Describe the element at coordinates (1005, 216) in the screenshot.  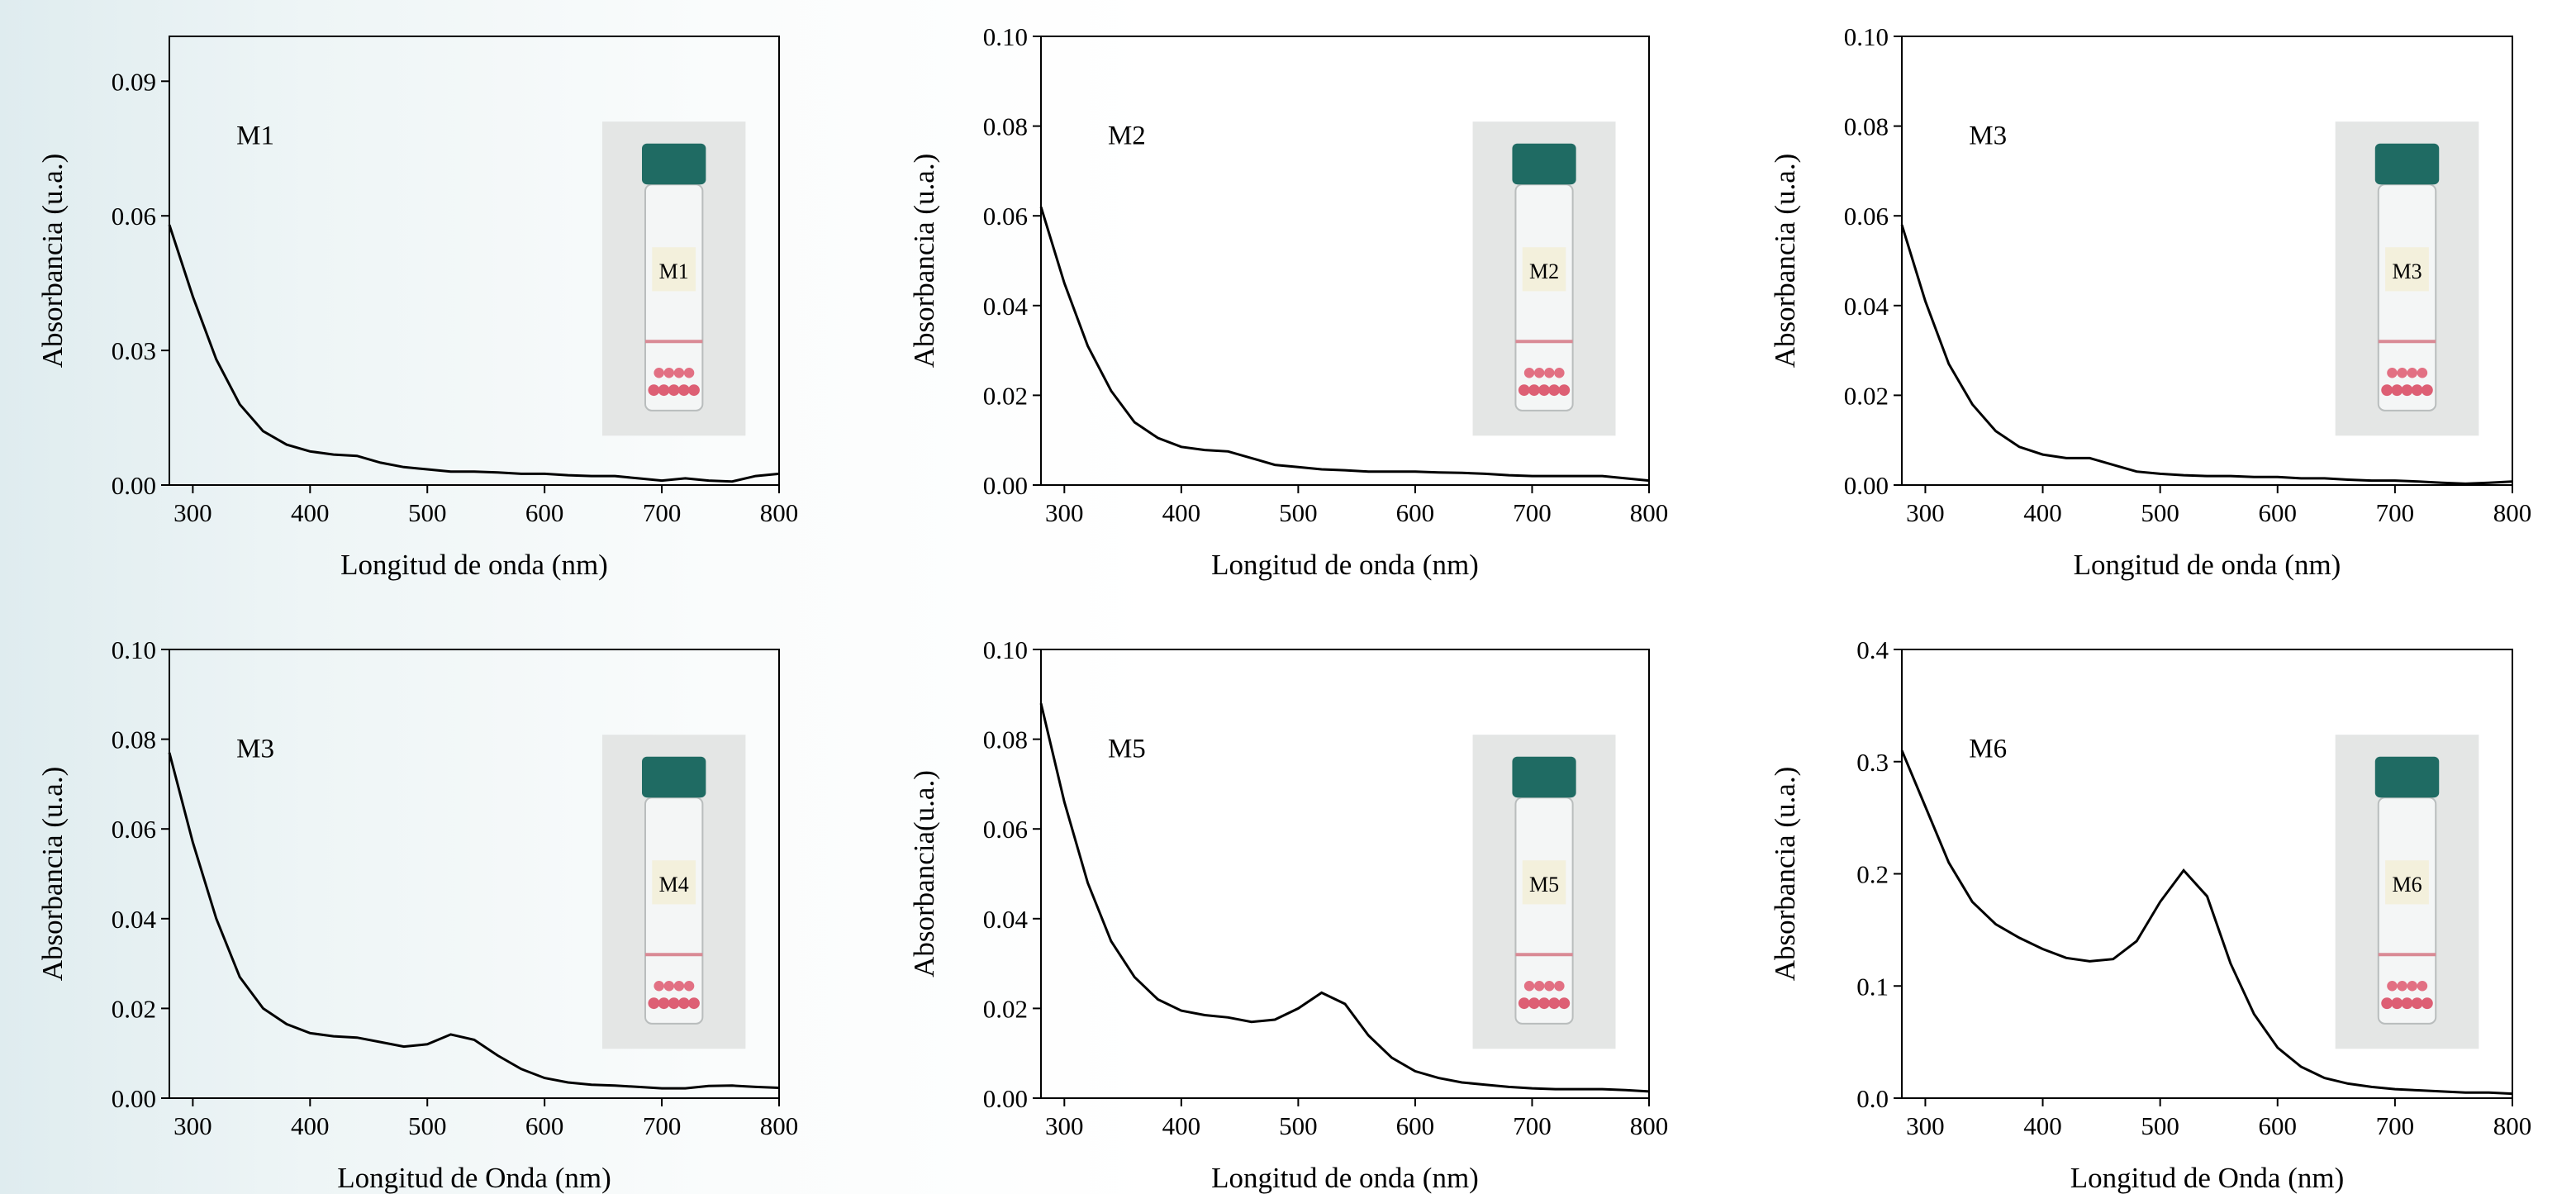
I see `y-tick-label: 0.06` at that location.